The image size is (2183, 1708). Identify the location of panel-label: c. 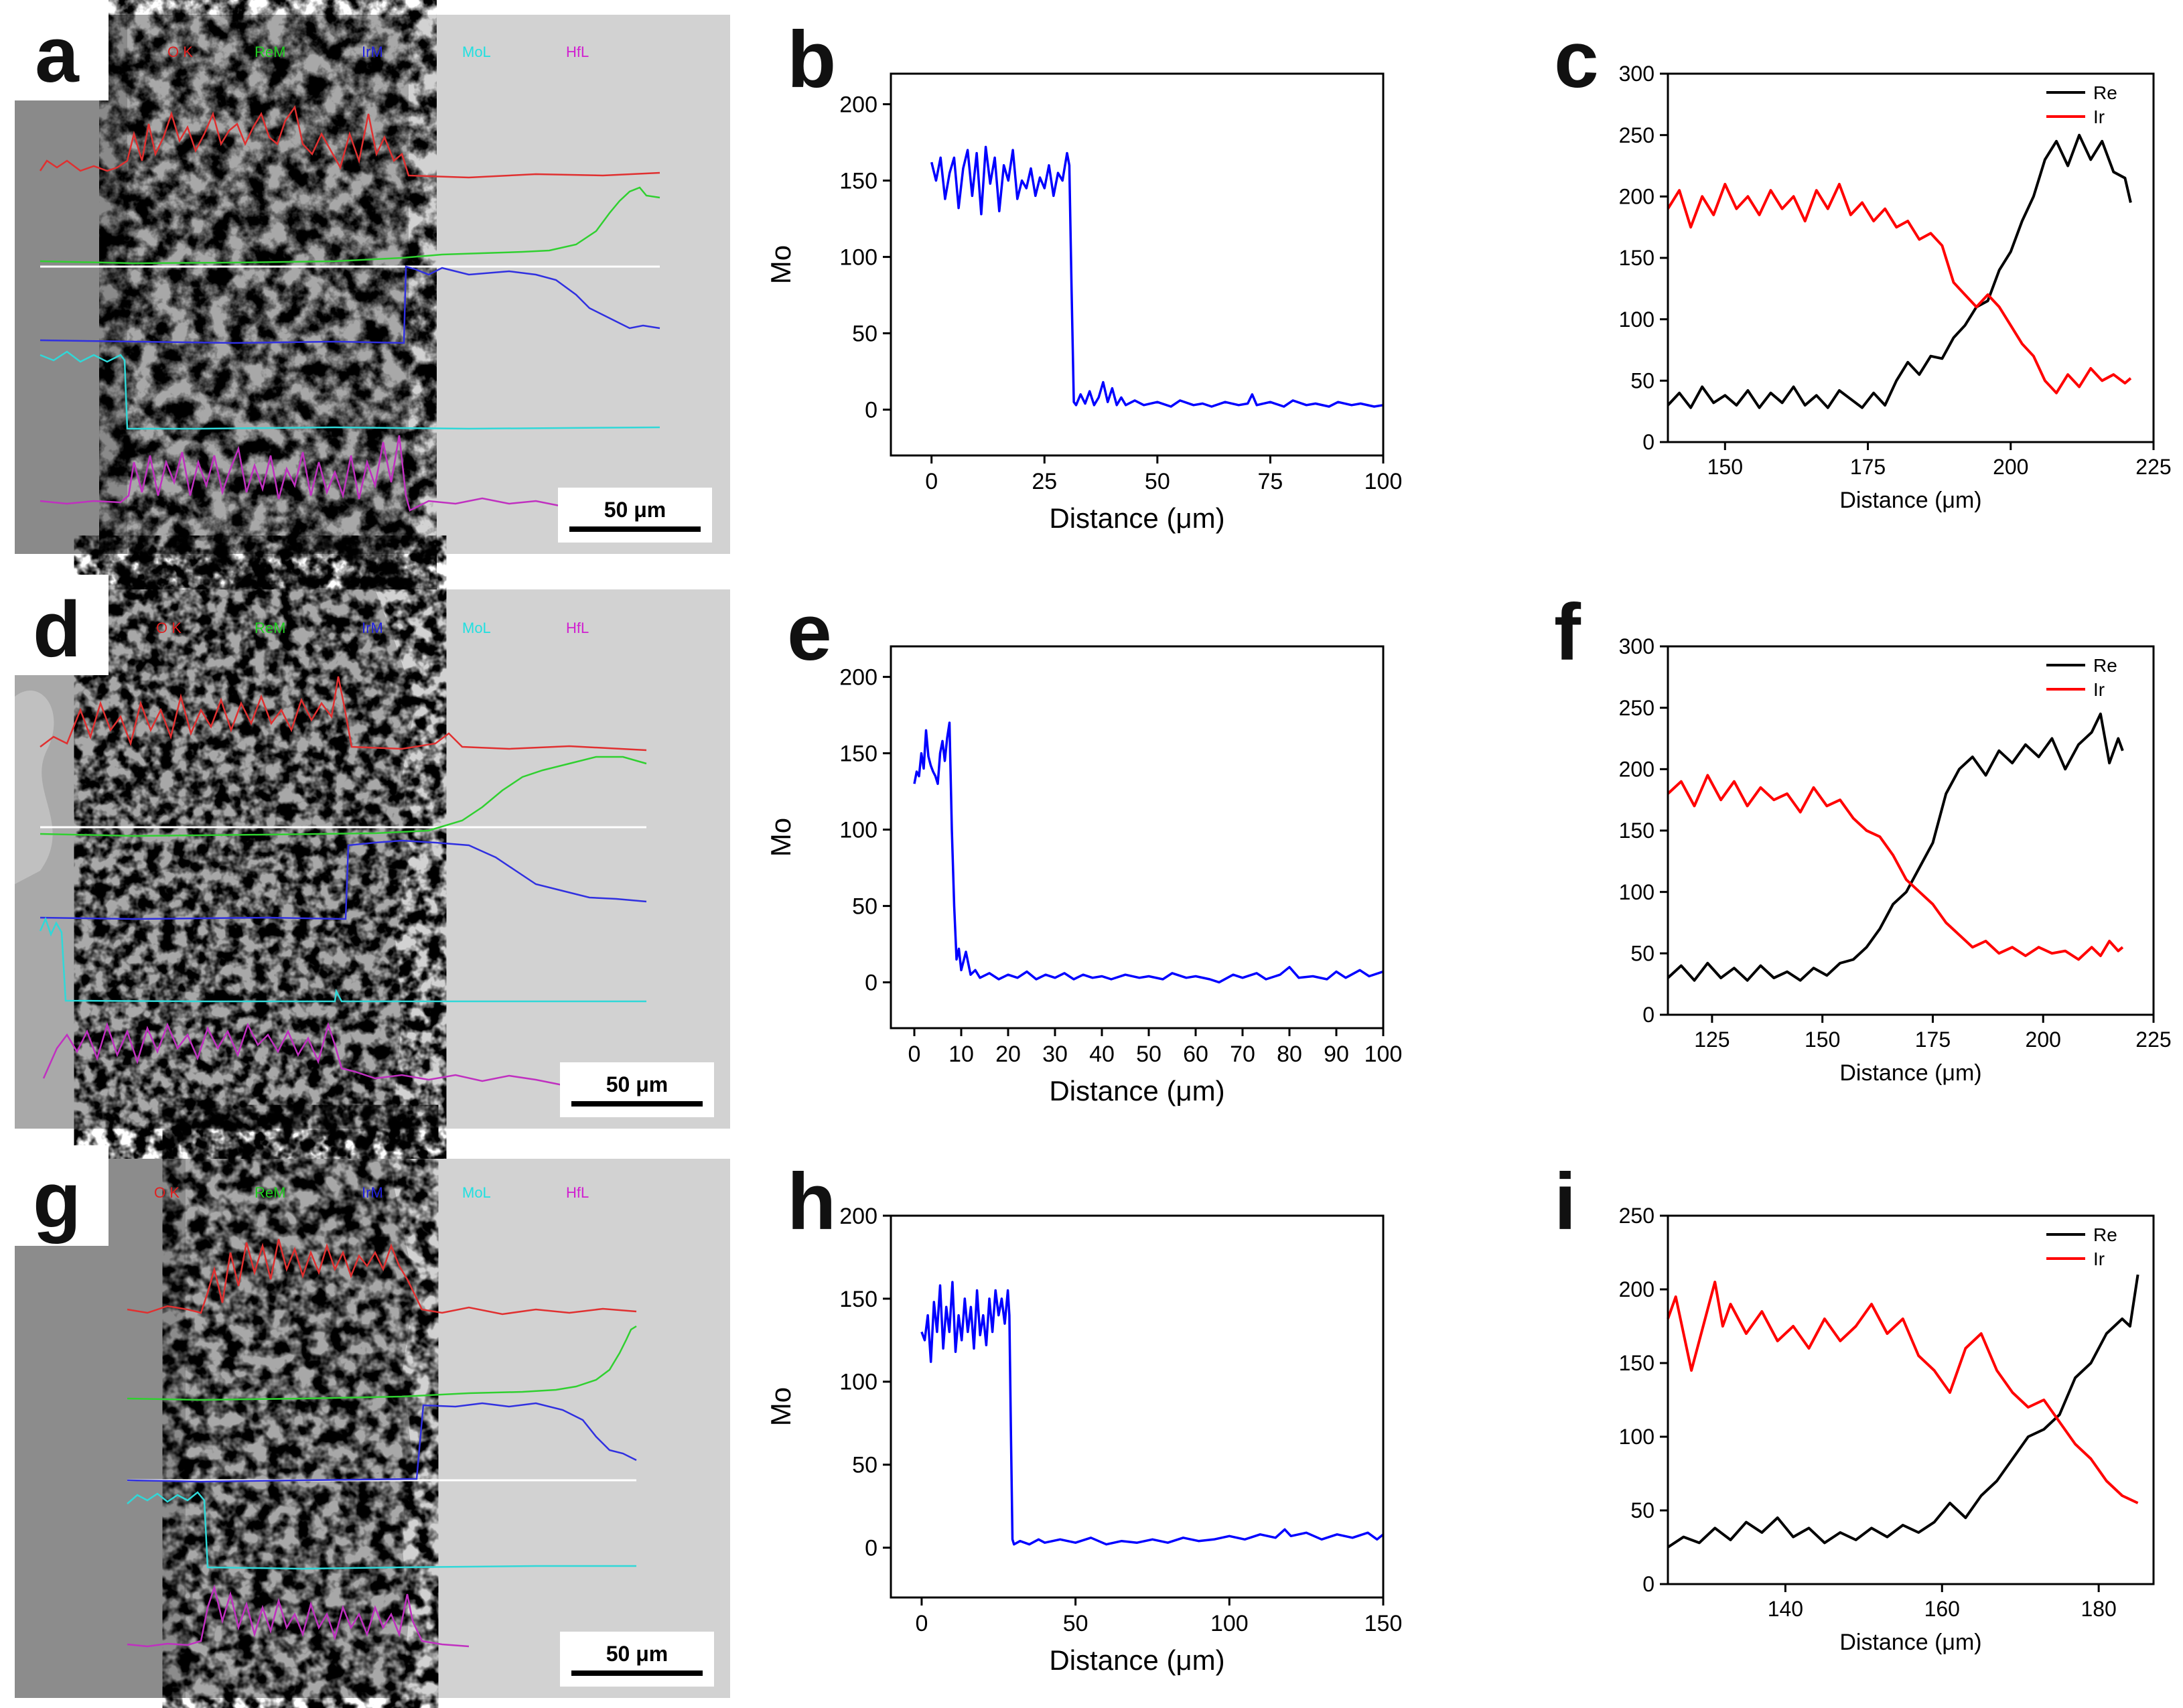
(1576, 59).